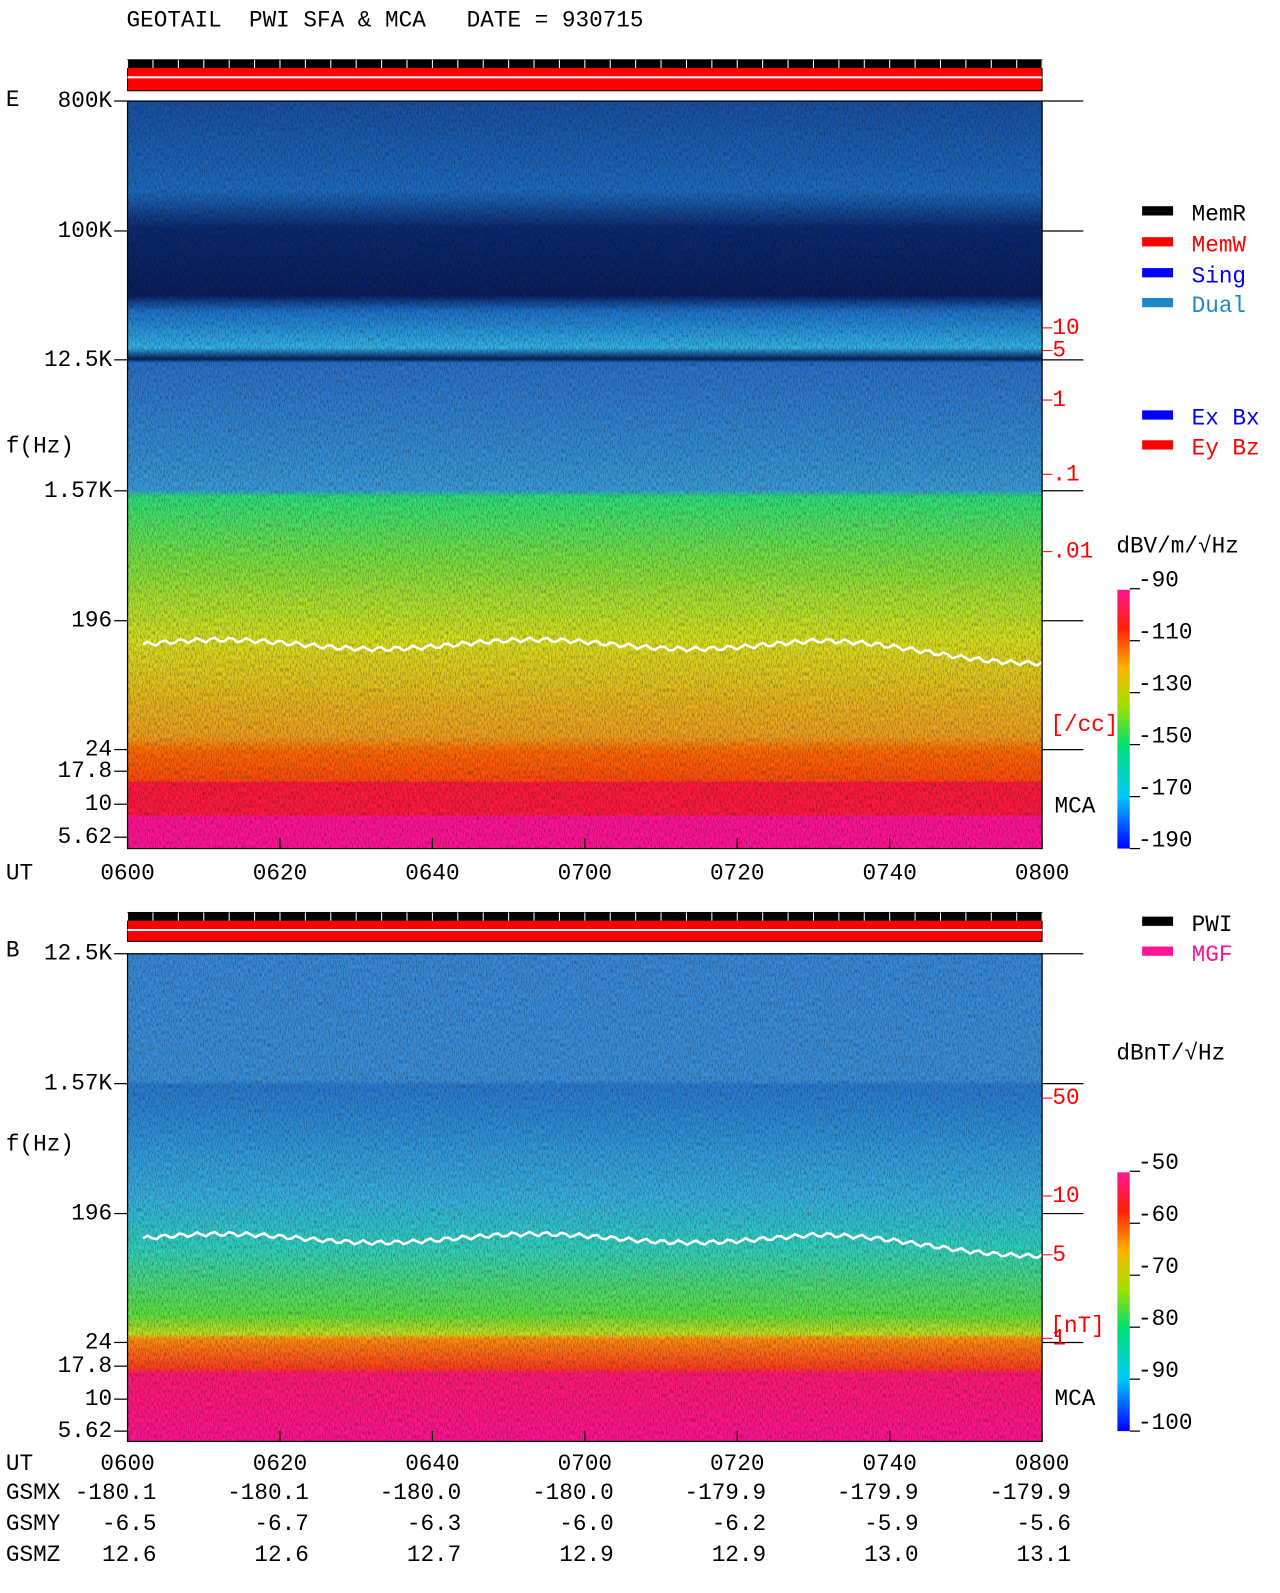 Image resolution: width=1280 pixels, height=1593 pixels. I want to click on orbit-value: -6.3, so click(434, 1524).